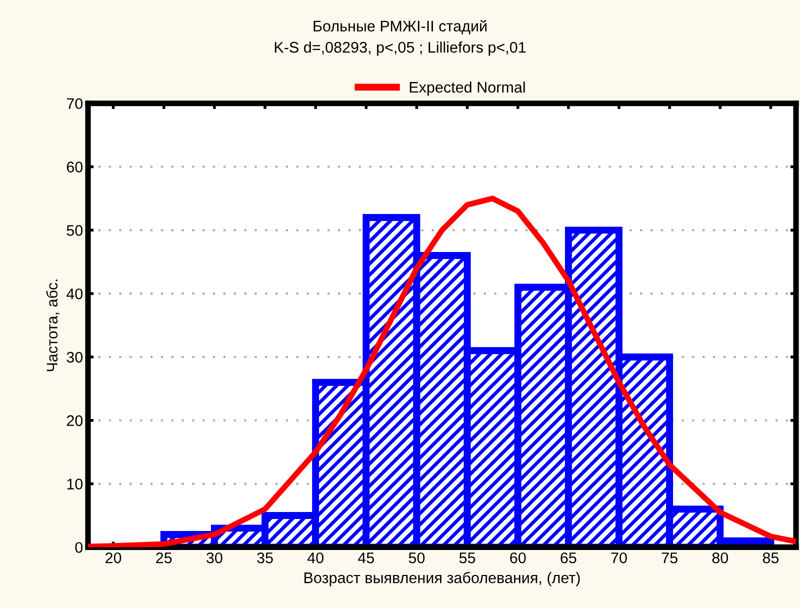  Describe the element at coordinates (74, 420) in the screenshot. I see `y-tick-label: 20` at that location.